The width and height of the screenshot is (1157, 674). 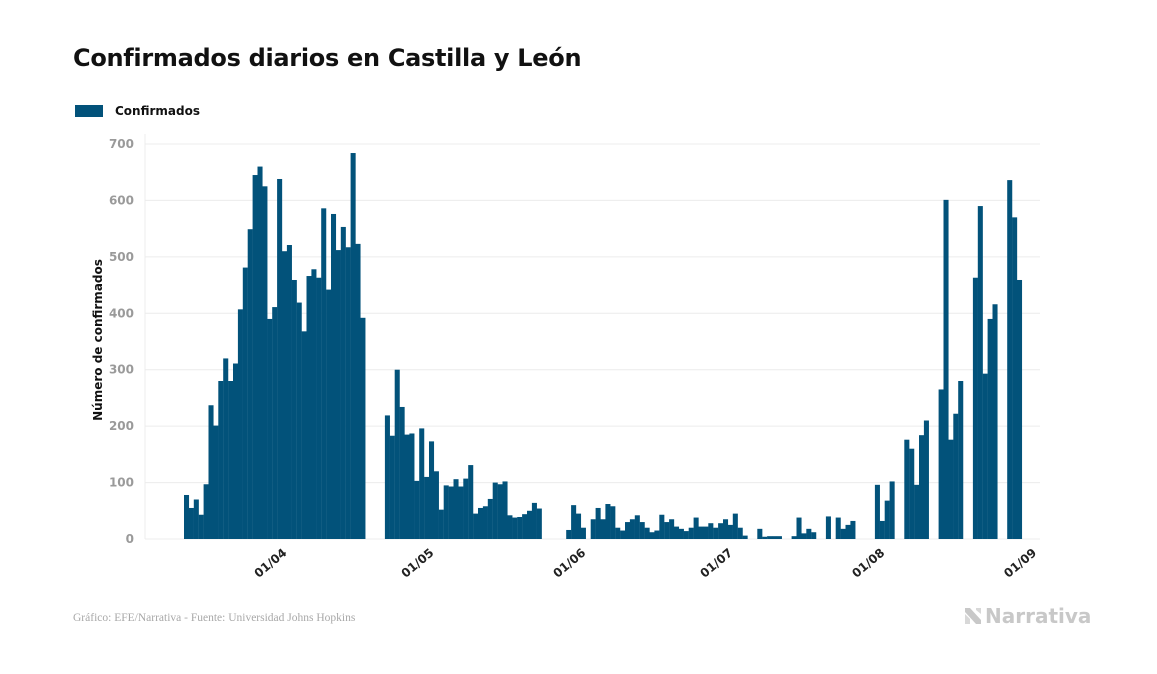 What do you see at coordinates (121, 313) in the screenshot?
I see `y-tick-label: 400` at bounding box center [121, 313].